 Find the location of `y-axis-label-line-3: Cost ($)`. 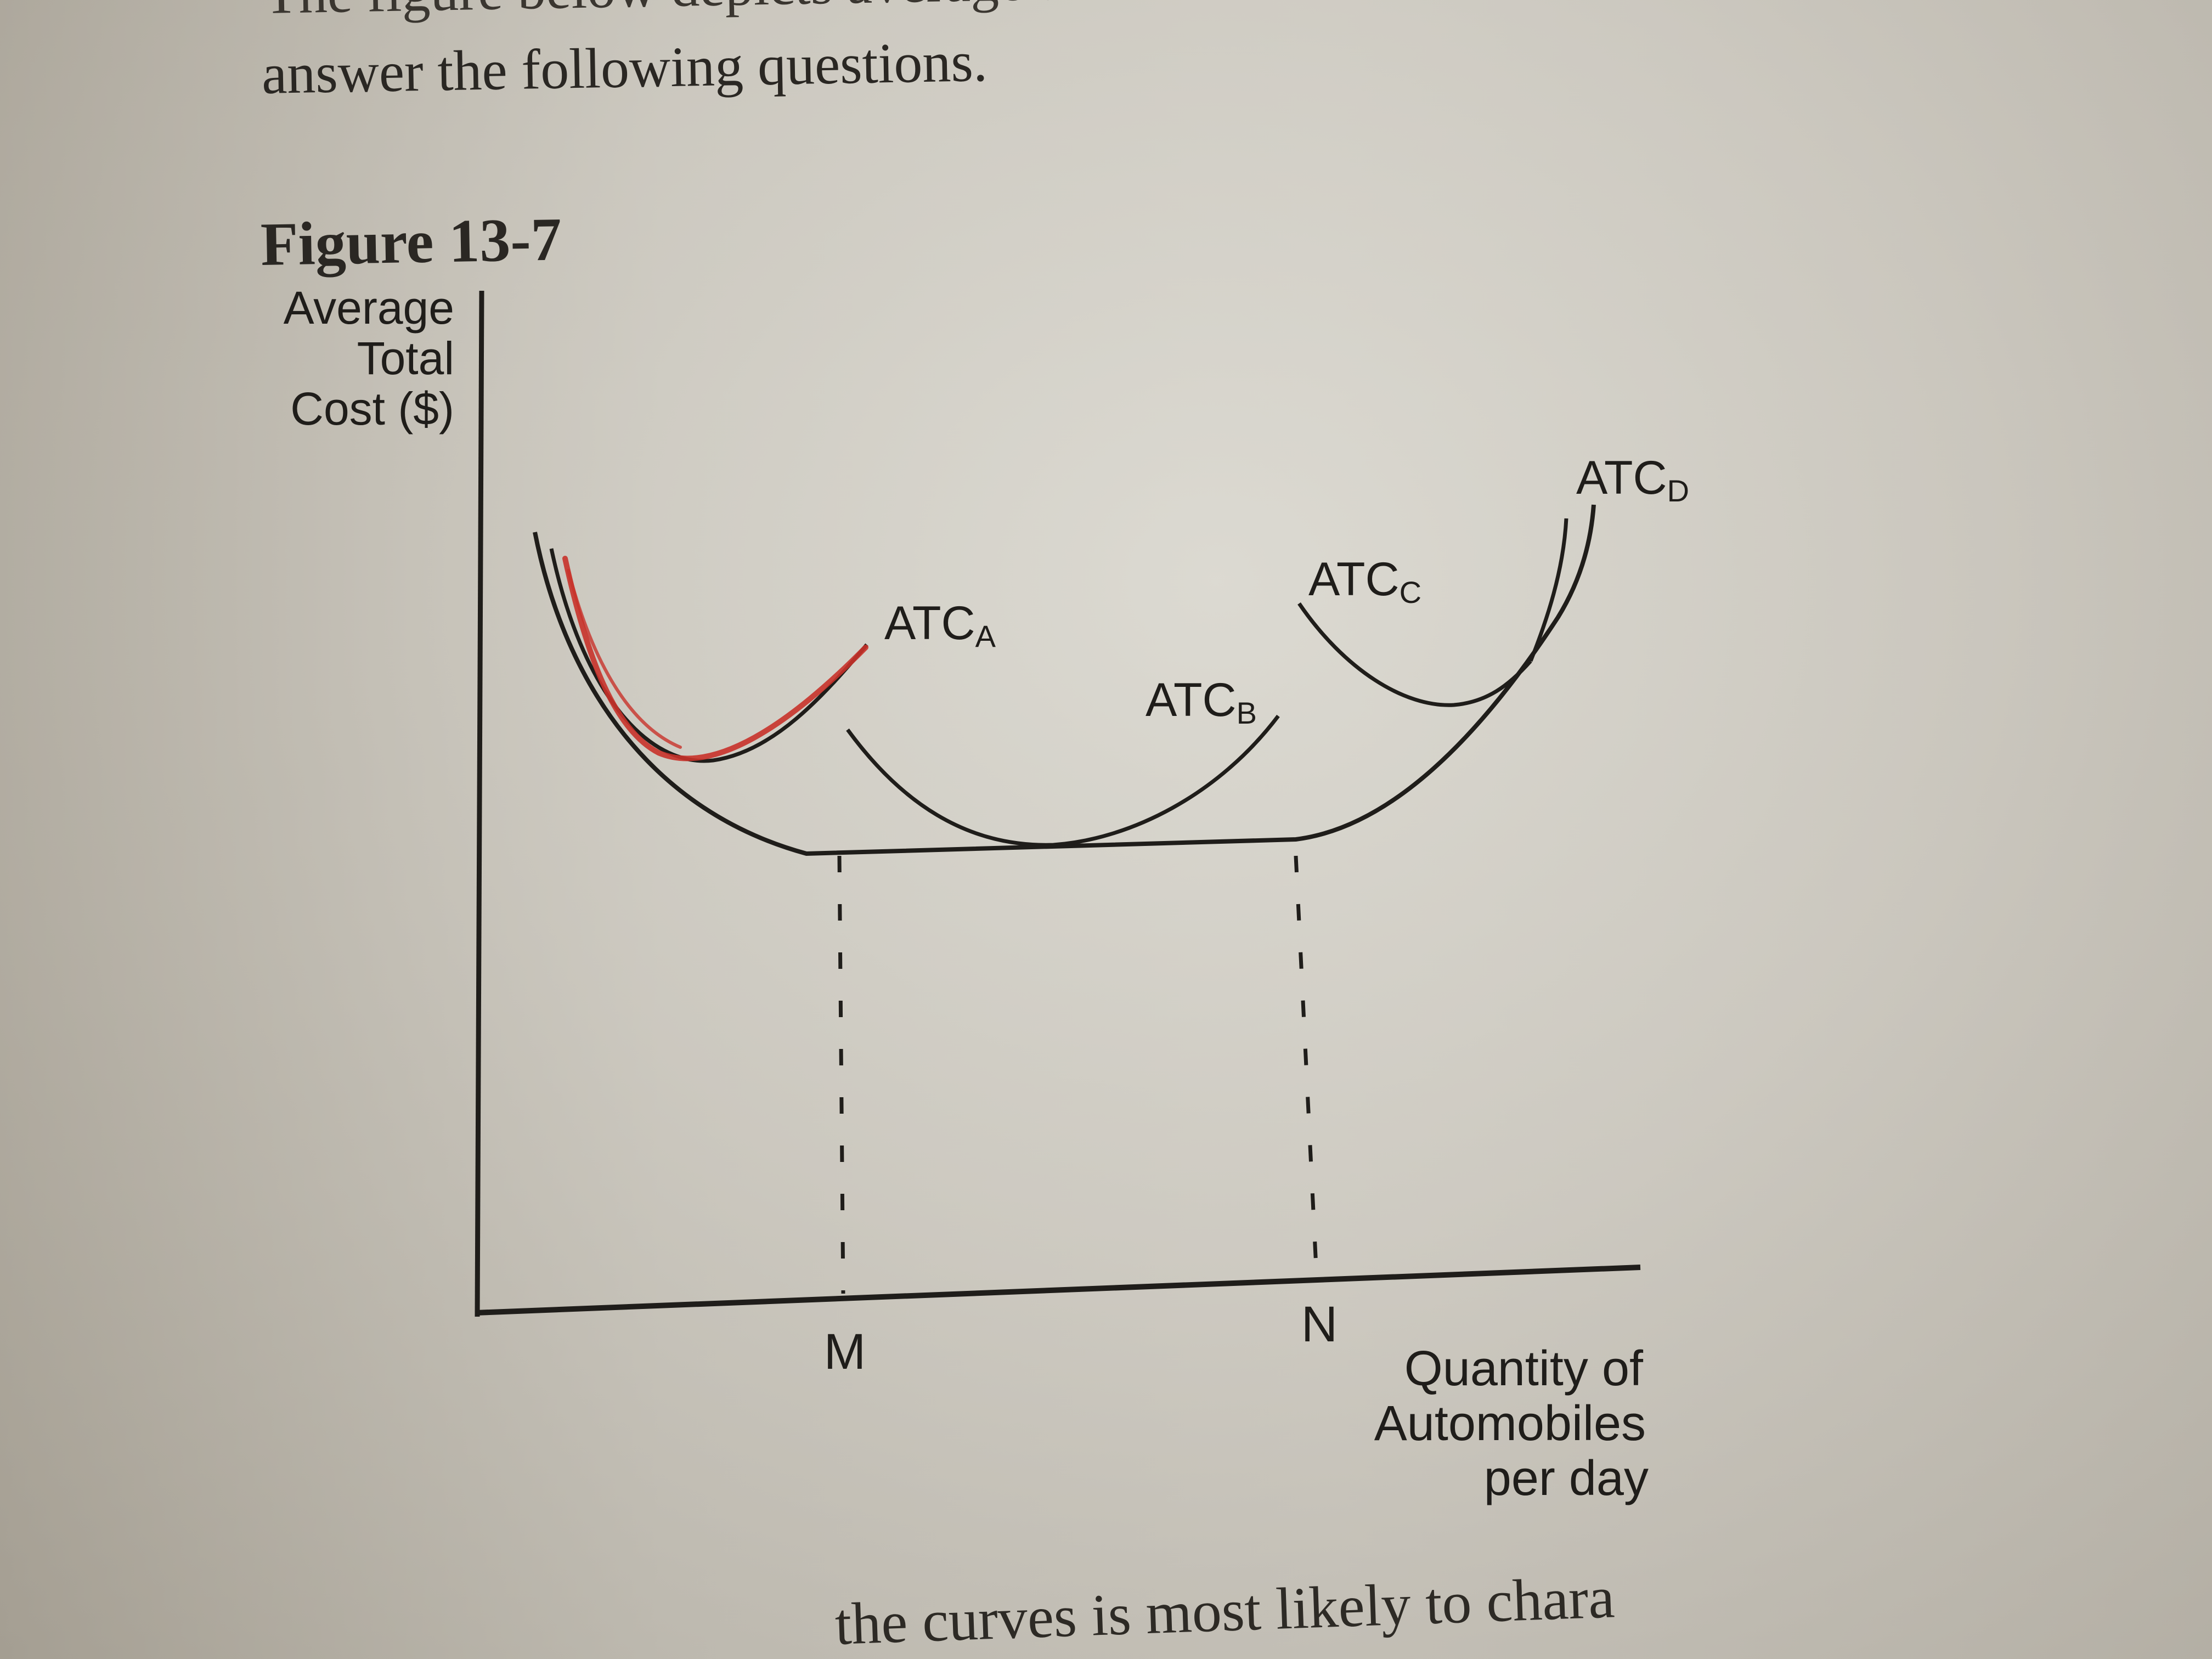

y-axis-label-line-3: Cost ($) is located at coordinates (372, 409).